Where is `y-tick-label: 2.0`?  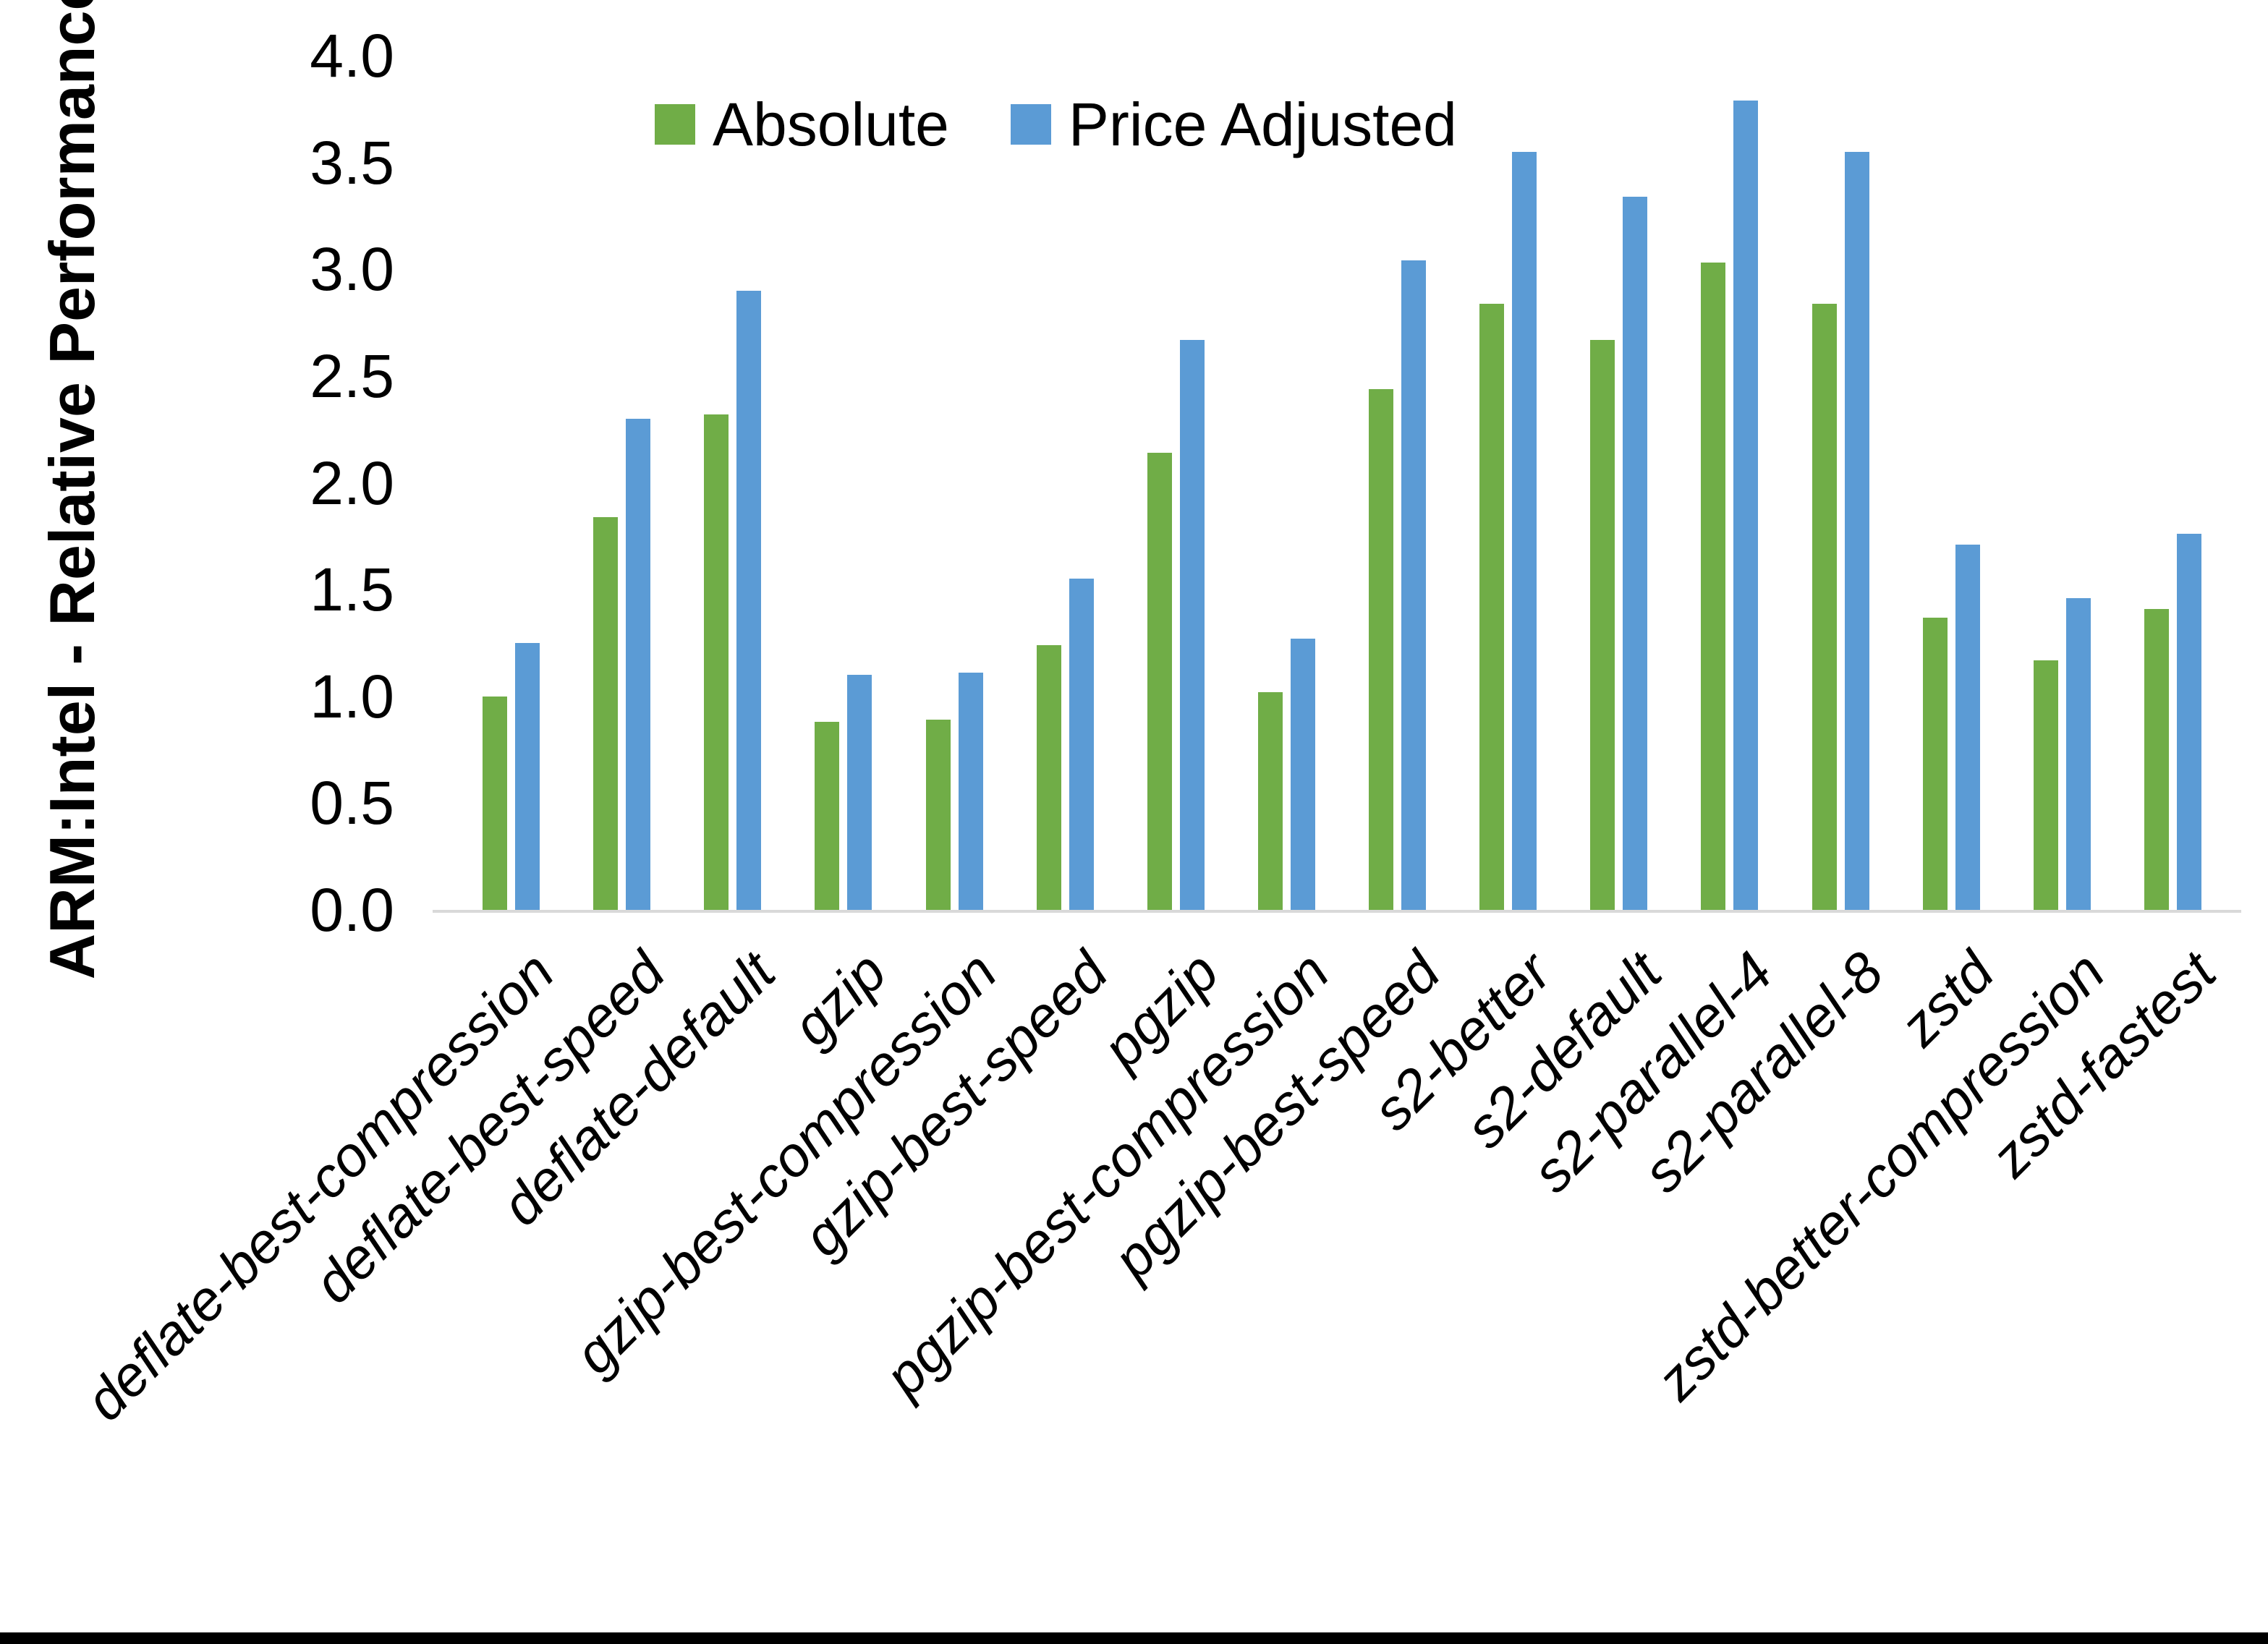 y-tick-label: 2.0 is located at coordinates (352, 482).